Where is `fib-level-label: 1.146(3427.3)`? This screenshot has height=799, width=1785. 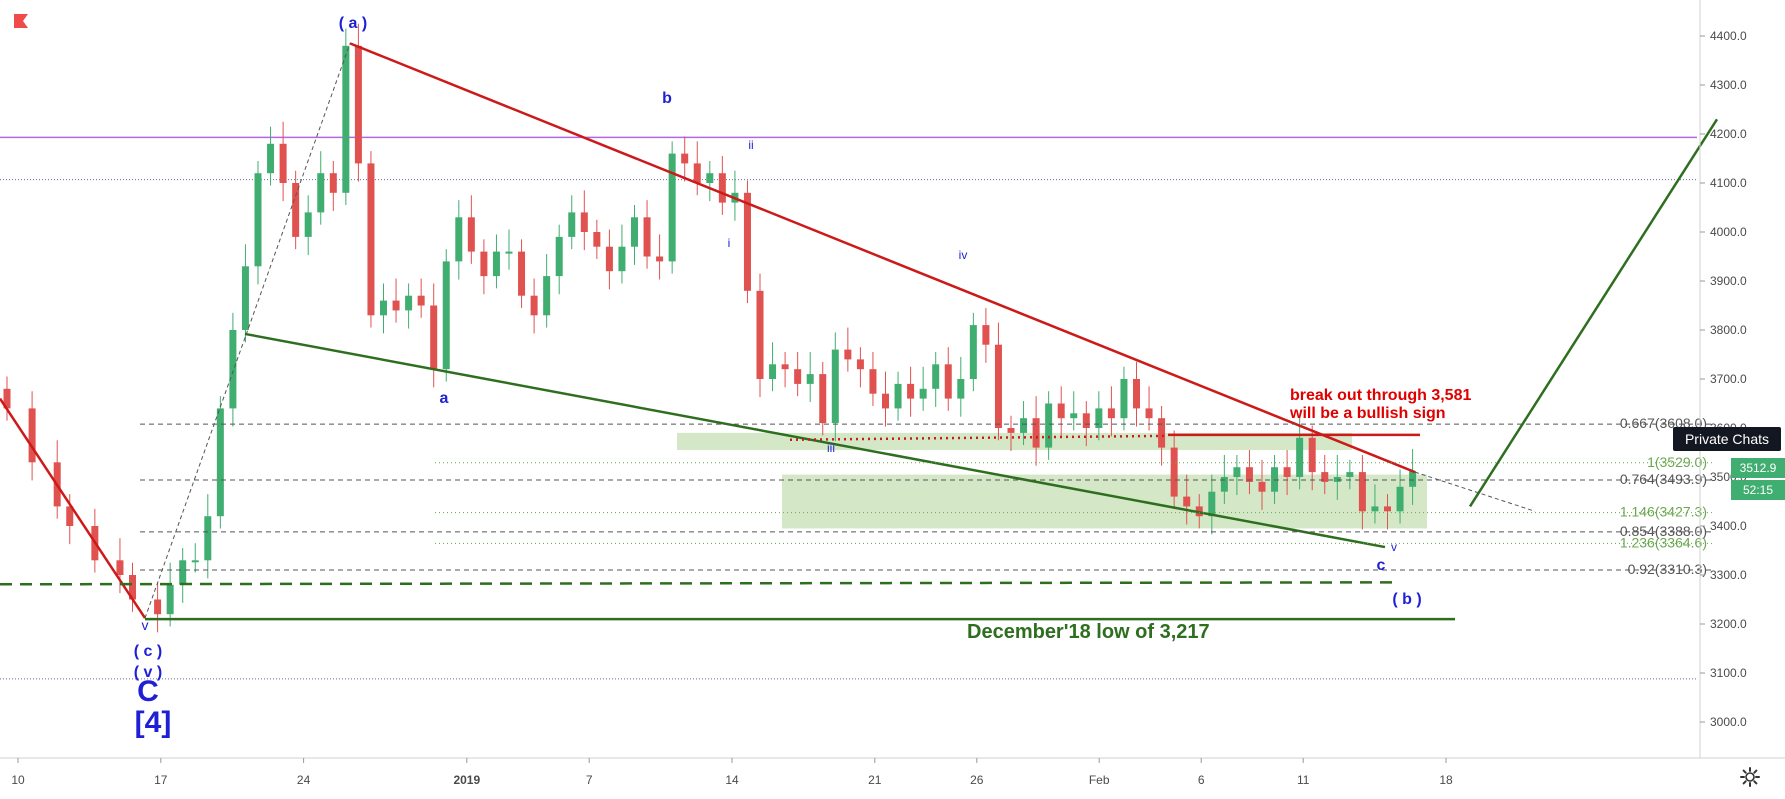 fib-level-label: 1.146(3427.3) is located at coordinates (1663, 512).